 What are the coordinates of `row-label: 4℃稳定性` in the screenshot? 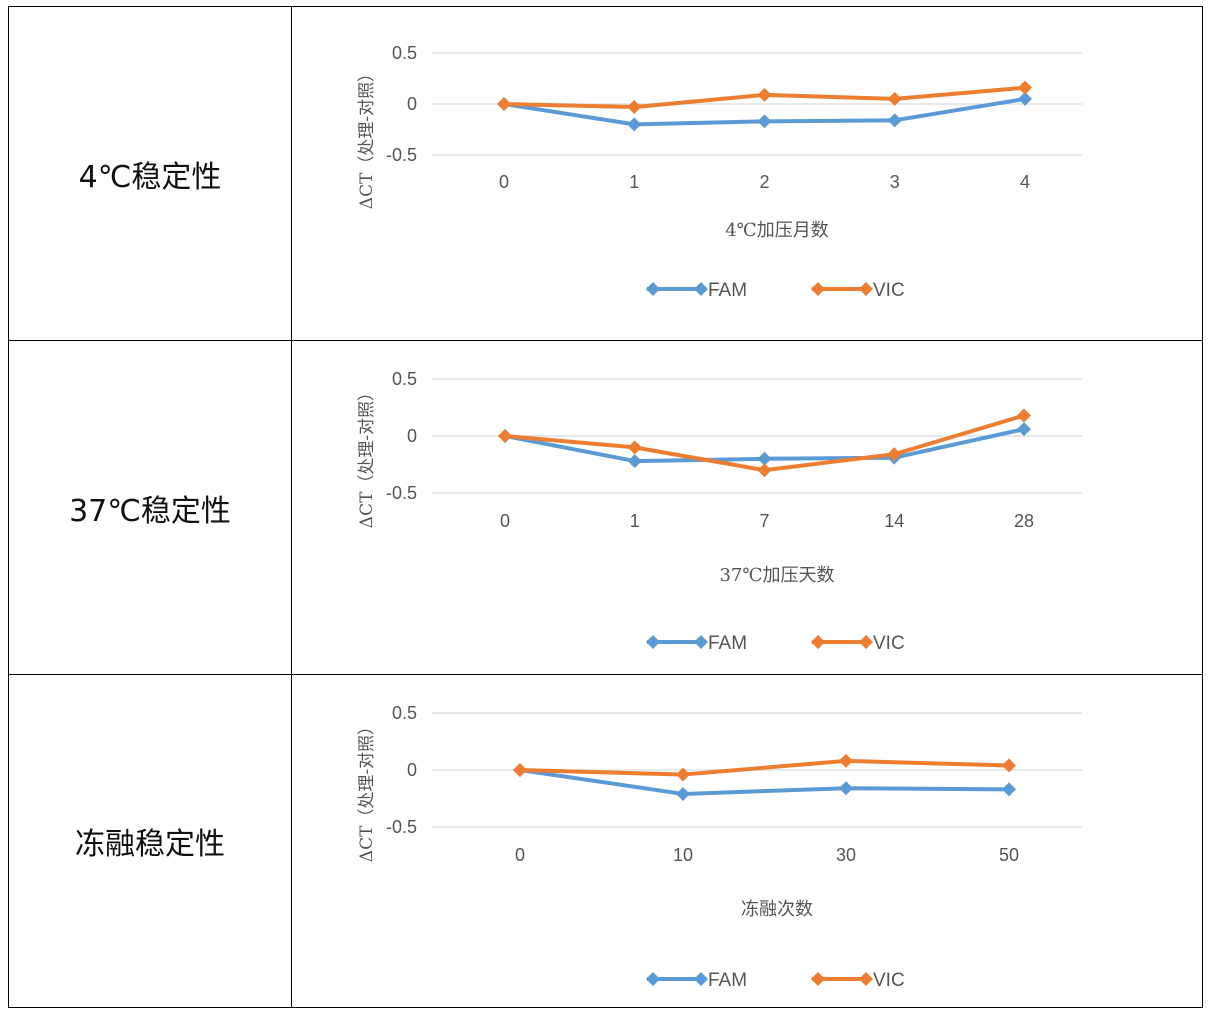 It's located at (150, 177).